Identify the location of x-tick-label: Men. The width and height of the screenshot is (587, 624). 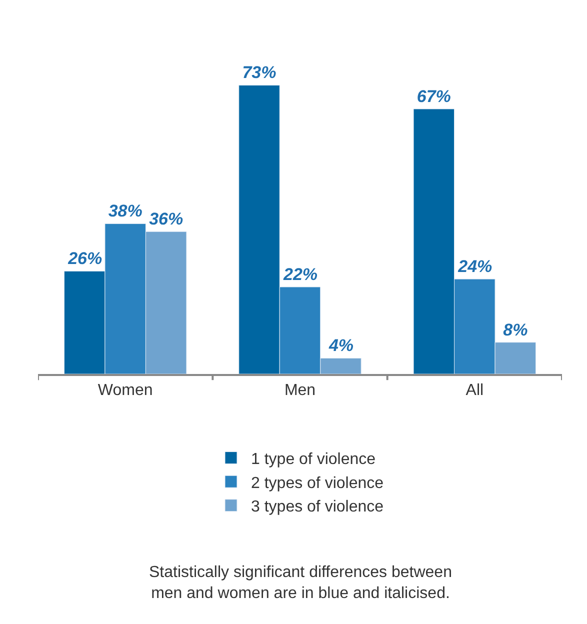
(300, 391).